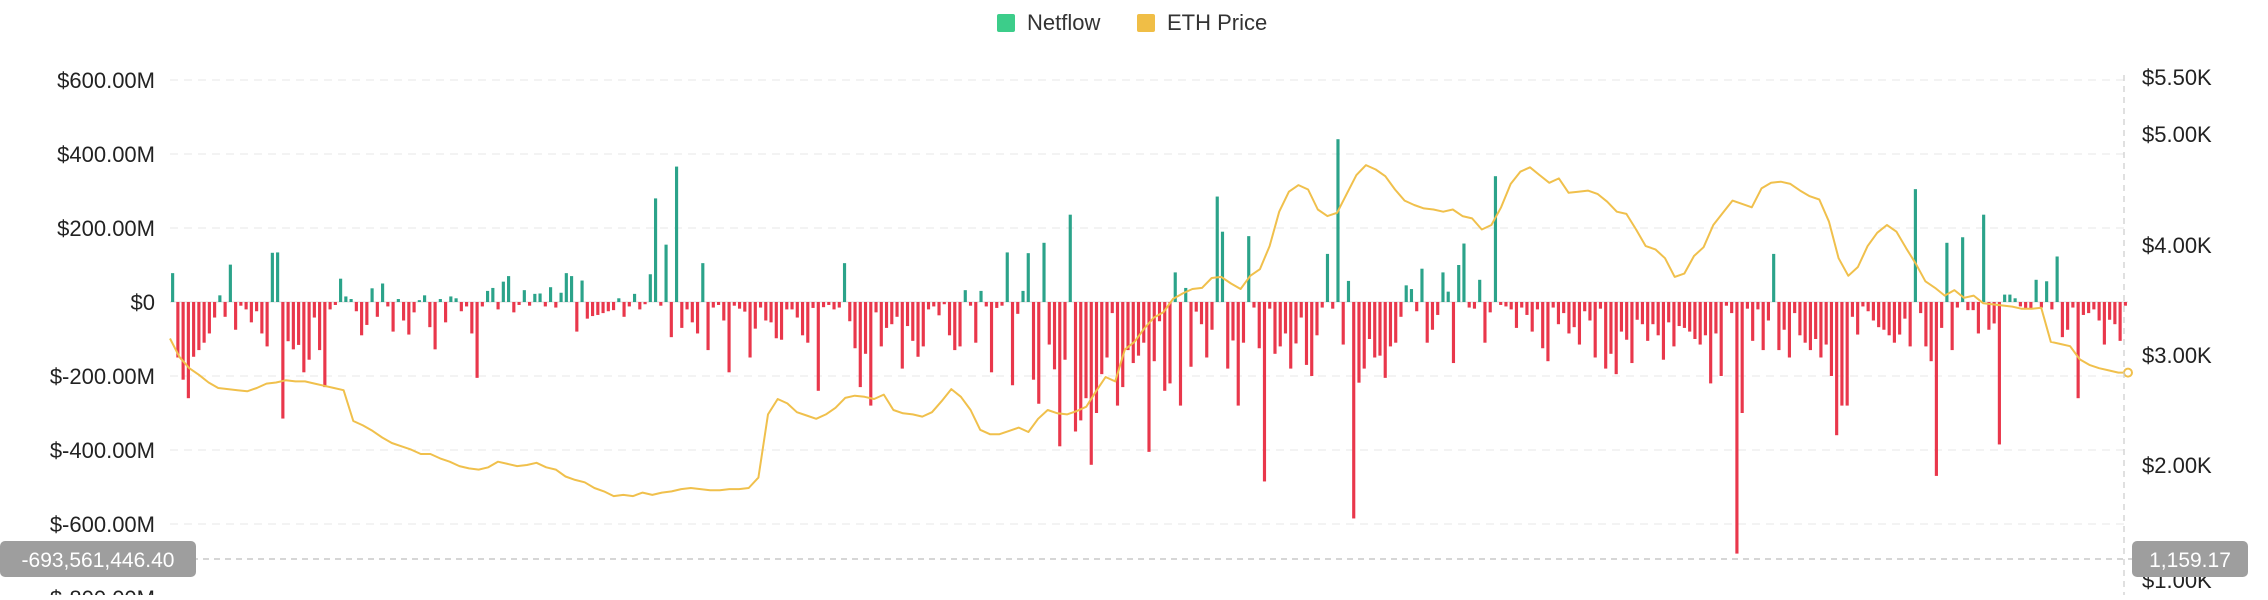  Describe the element at coordinates (2128, 372) in the screenshot. I see `eth-price-endpoint` at that location.